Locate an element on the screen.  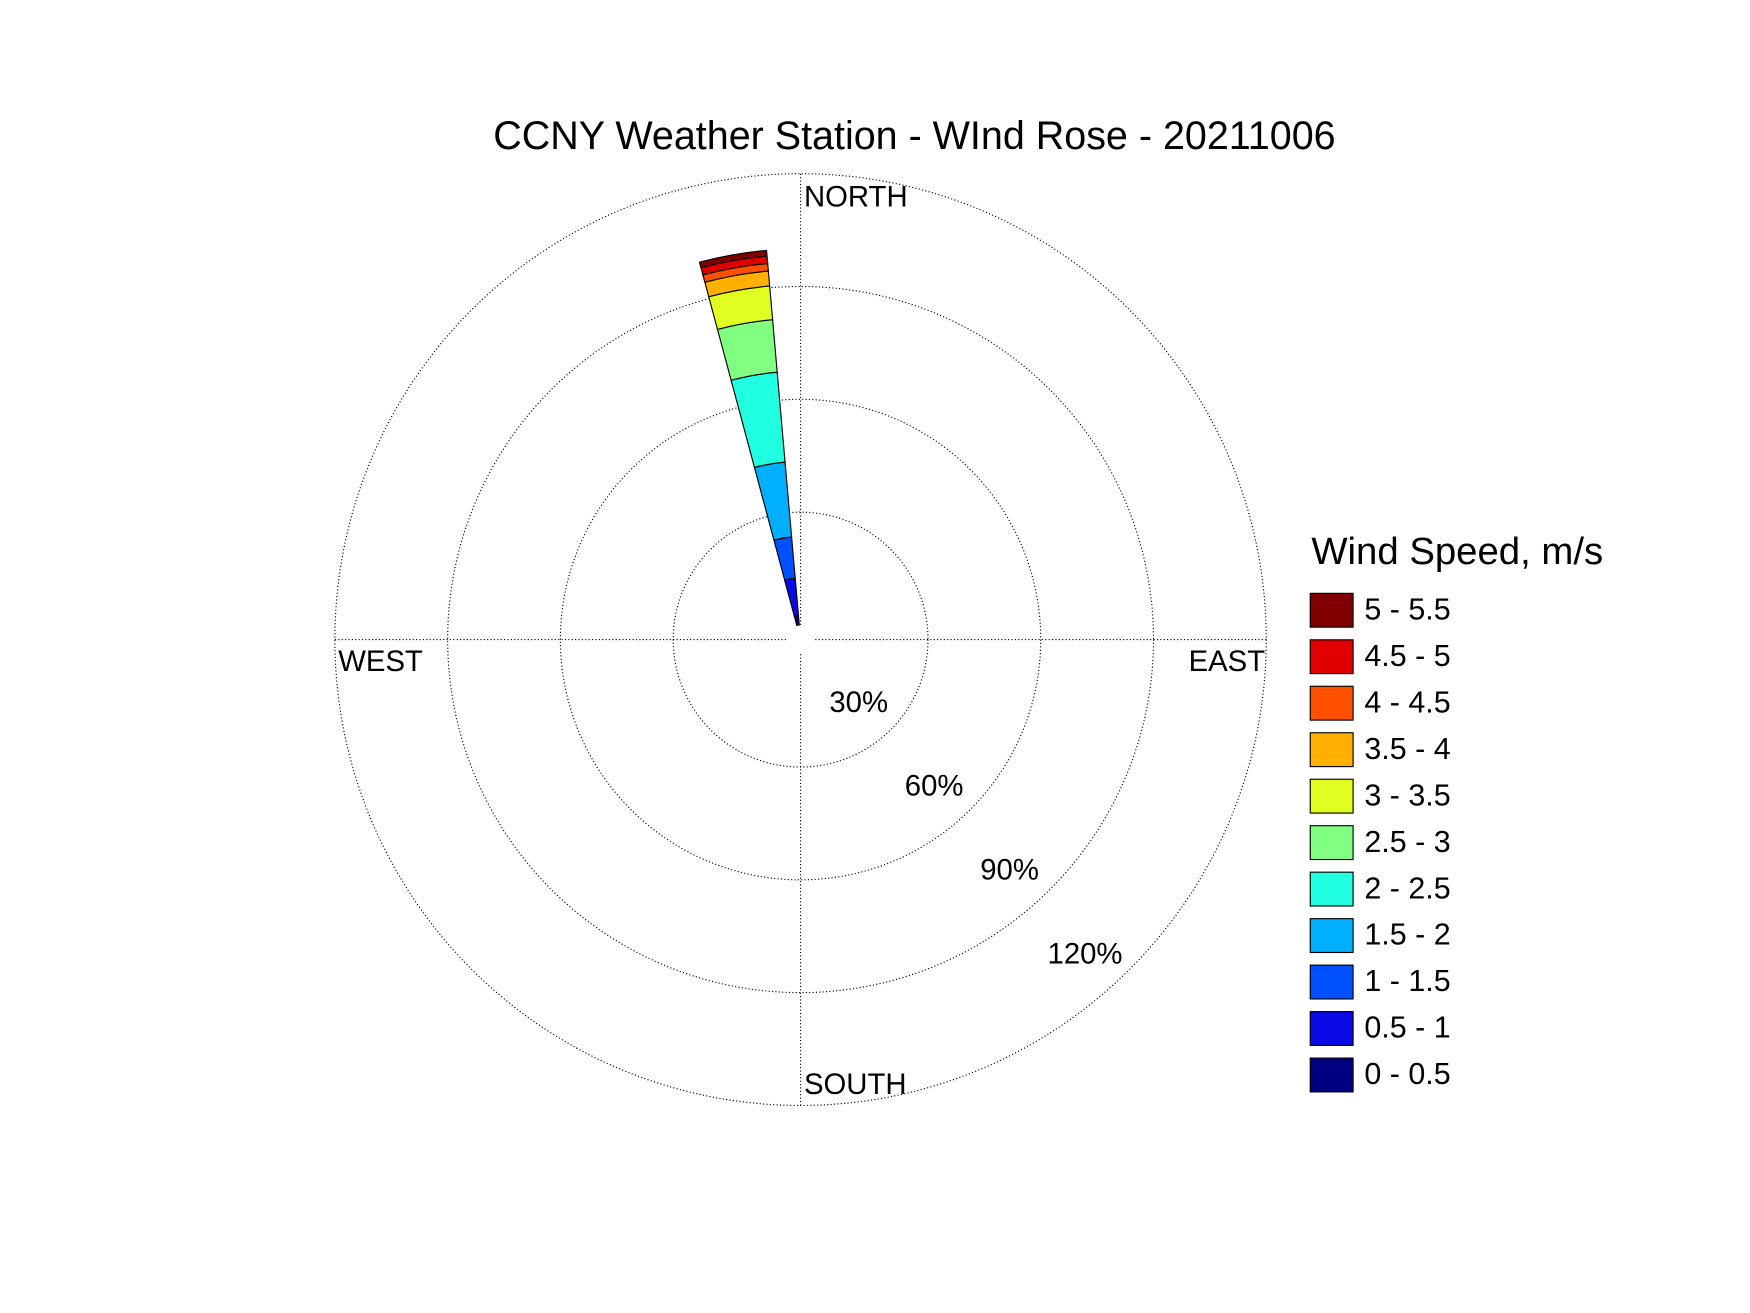
legend-label: 1 - 1.5 is located at coordinates (1407, 981).